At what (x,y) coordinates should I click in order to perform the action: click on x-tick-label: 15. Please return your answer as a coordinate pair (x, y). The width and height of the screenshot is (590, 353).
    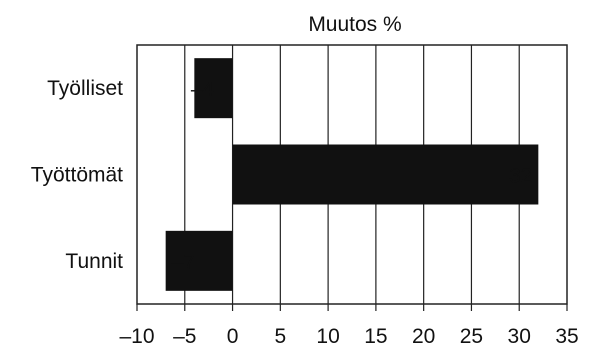
    Looking at the image, I should click on (375, 336).